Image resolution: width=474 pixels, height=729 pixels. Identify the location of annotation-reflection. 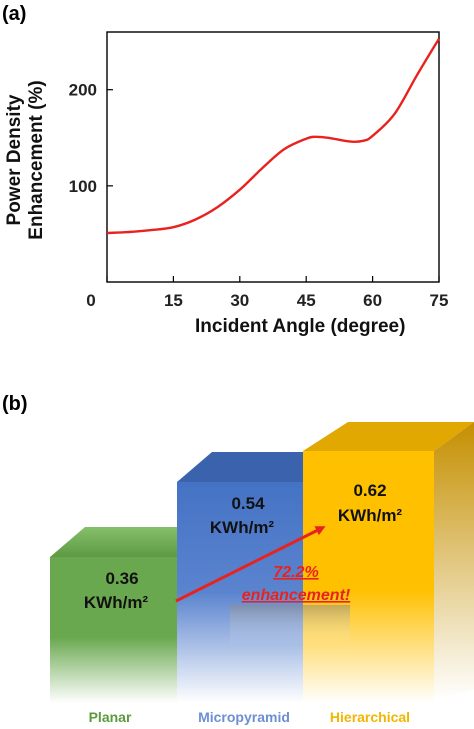
(290, 625).